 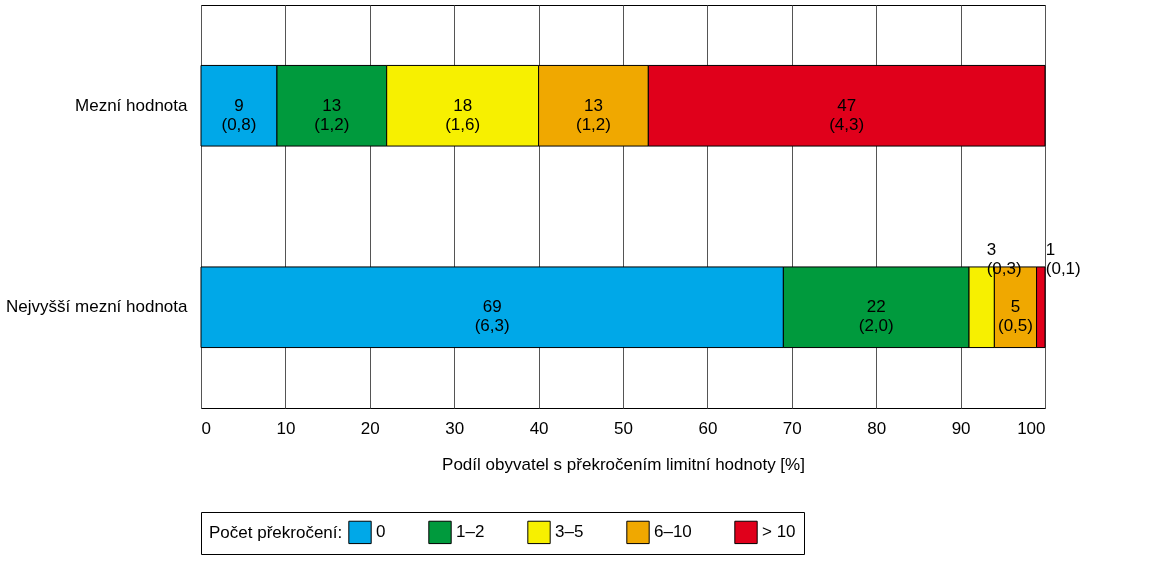 I want to click on x-tick-label: 50, so click(x=623, y=428).